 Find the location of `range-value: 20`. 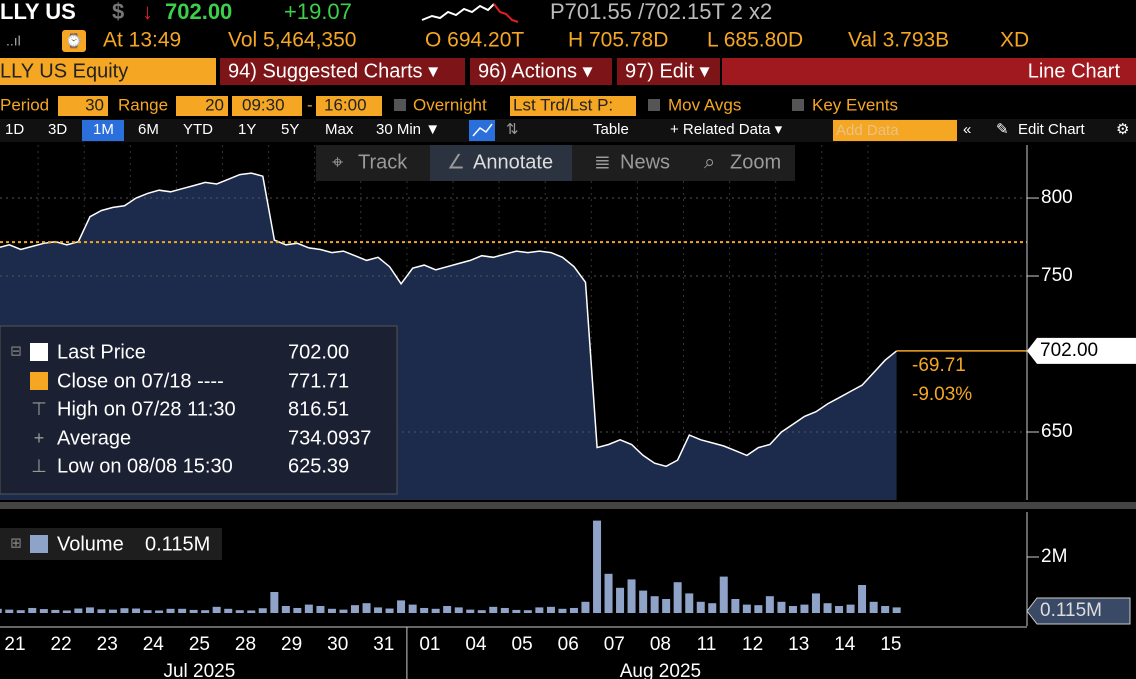

range-value: 20 is located at coordinates (214, 104).